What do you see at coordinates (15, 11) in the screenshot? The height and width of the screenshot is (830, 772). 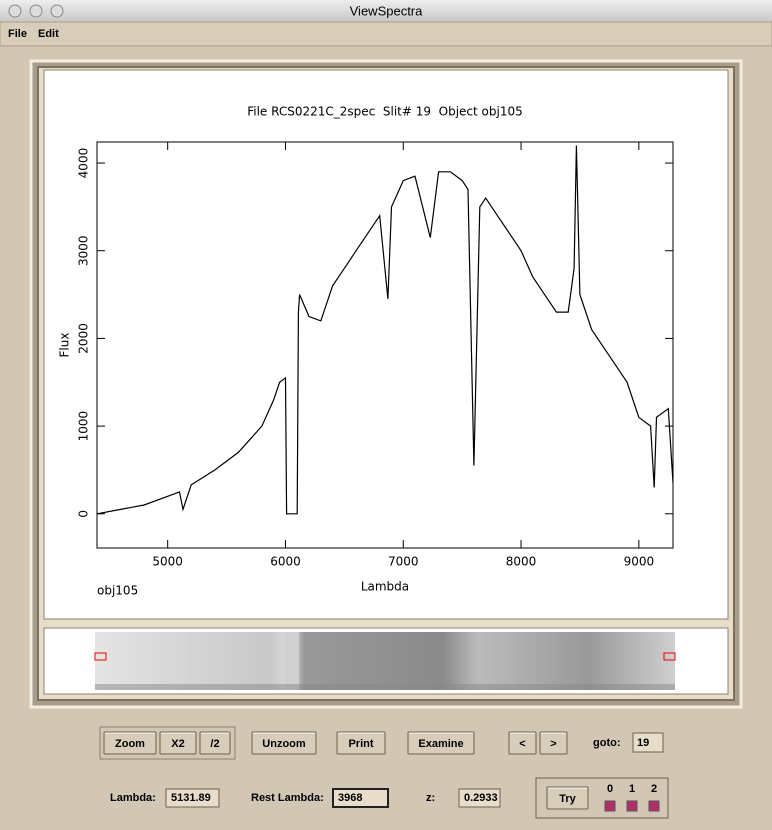 I see `close-button` at bounding box center [15, 11].